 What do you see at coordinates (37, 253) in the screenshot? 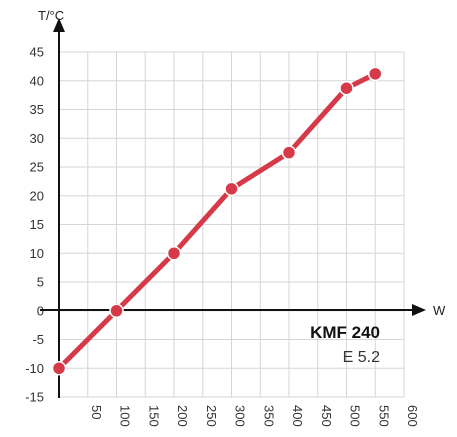
I see `y-tick-label: 10` at bounding box center [37, 253].